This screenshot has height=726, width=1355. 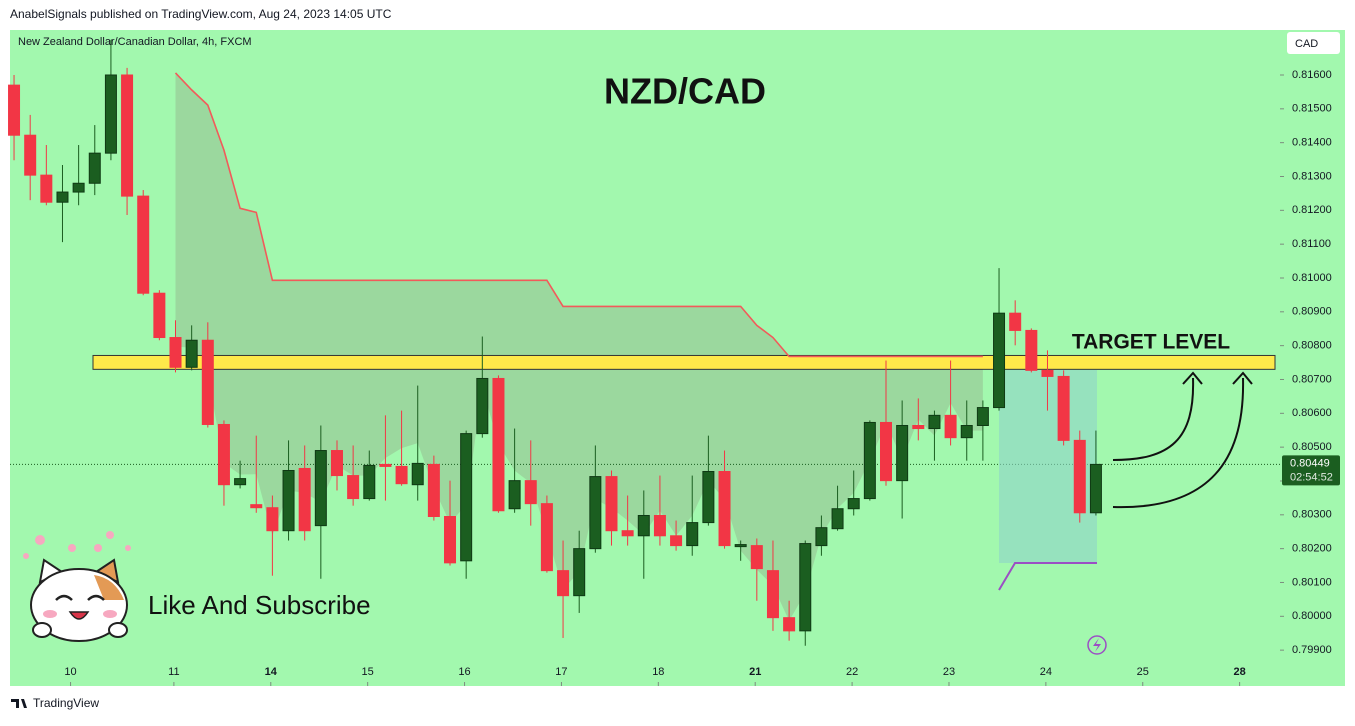 What do you see at coordinates (1306, 44) in the screenshot?
I see `currency-label: CAD` at bounding box center [1306, 44].